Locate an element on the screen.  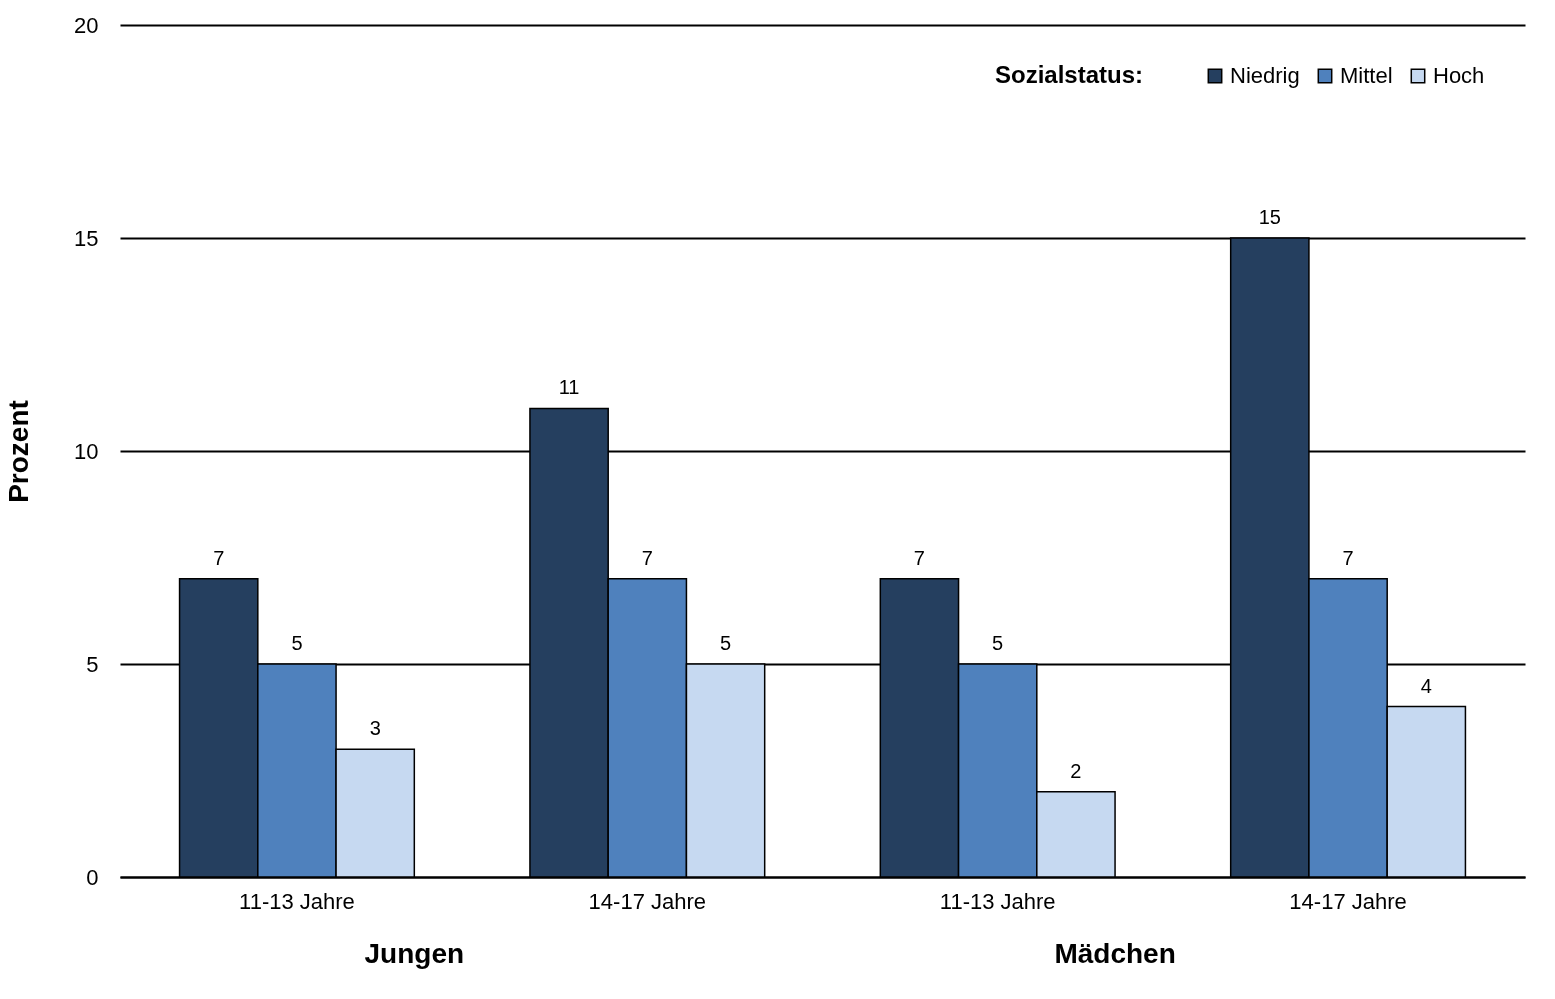
data-label: 11 is located at coordinates (569, 387).